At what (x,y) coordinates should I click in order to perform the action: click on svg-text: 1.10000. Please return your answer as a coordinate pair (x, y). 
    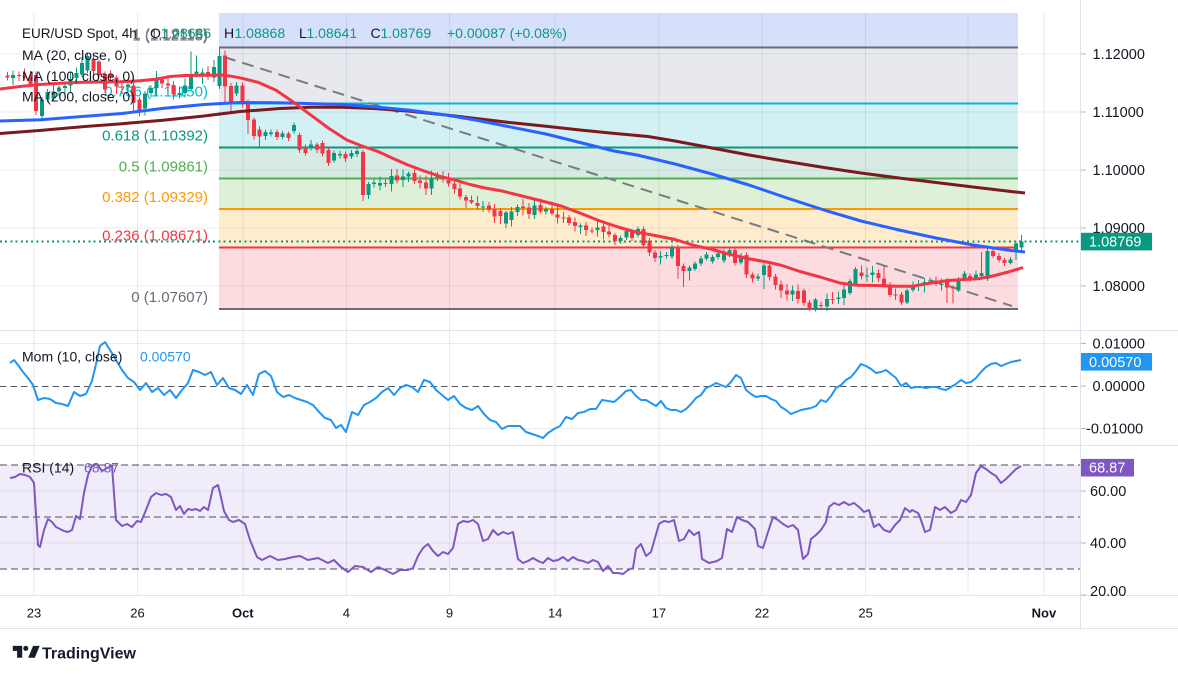
    Looking at the image, I should click on (1119, 171).